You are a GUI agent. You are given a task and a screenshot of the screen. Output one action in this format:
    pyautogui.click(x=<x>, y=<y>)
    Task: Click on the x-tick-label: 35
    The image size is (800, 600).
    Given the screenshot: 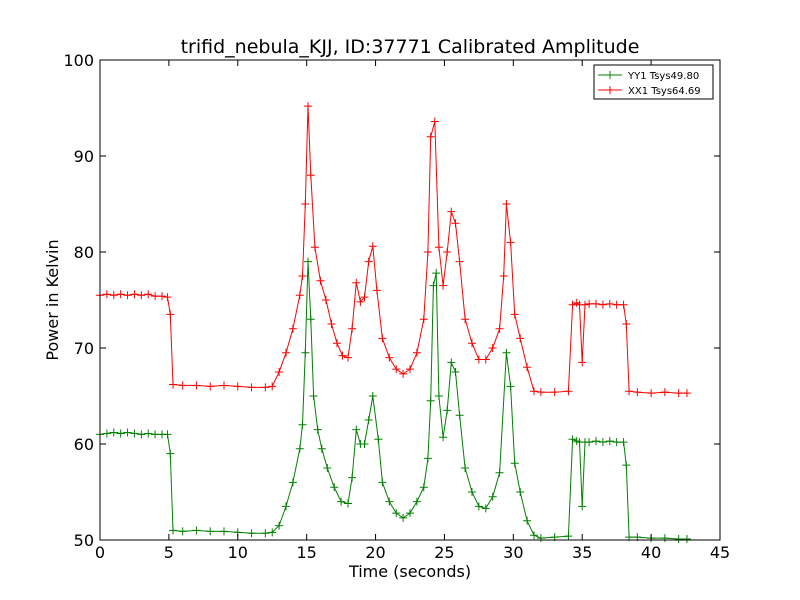 What is the action you would take?
    pyautogui.click(x=582, y=552)
    